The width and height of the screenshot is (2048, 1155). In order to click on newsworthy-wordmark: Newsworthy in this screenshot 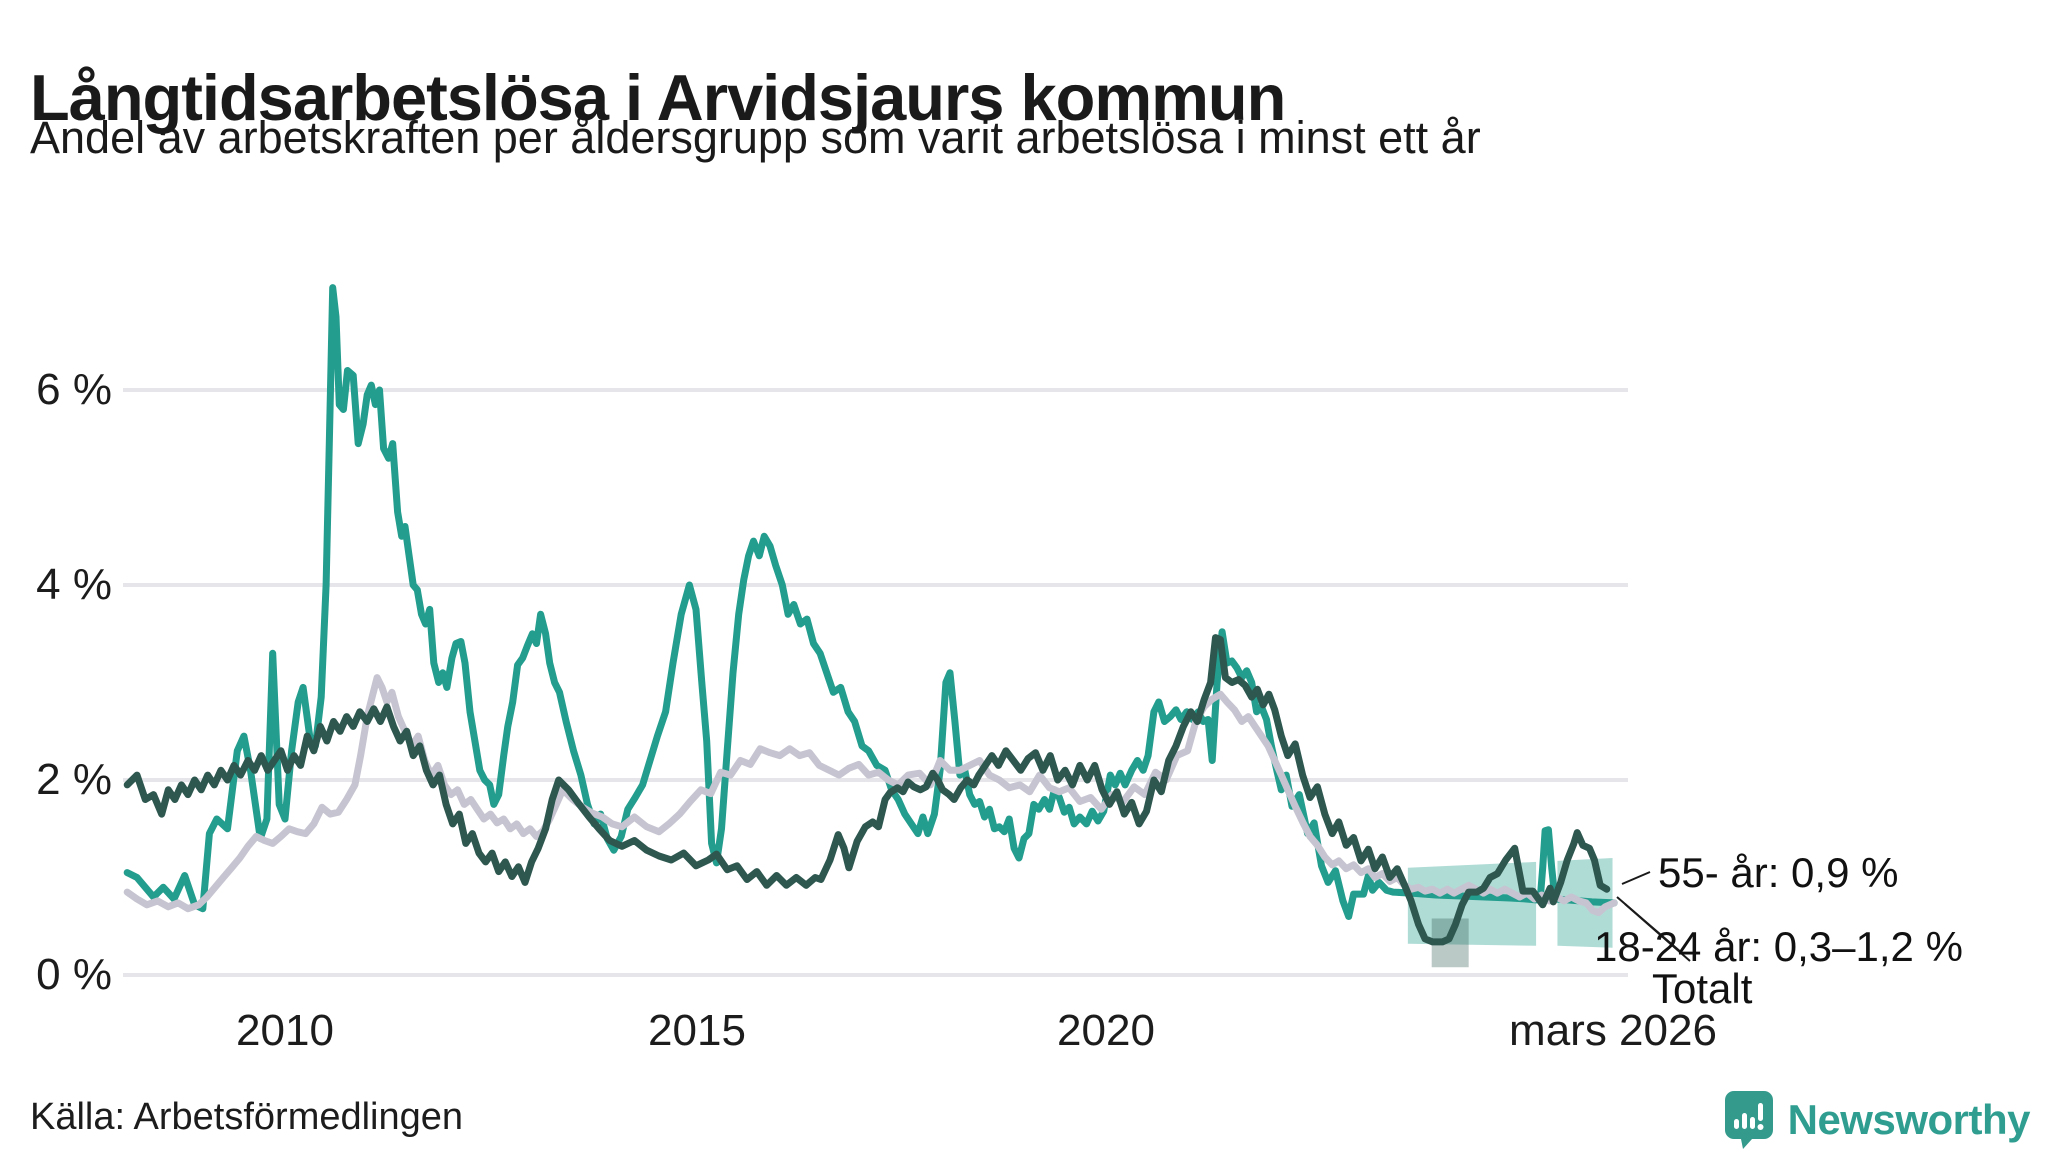, I will do `click(1909, 1119)`.